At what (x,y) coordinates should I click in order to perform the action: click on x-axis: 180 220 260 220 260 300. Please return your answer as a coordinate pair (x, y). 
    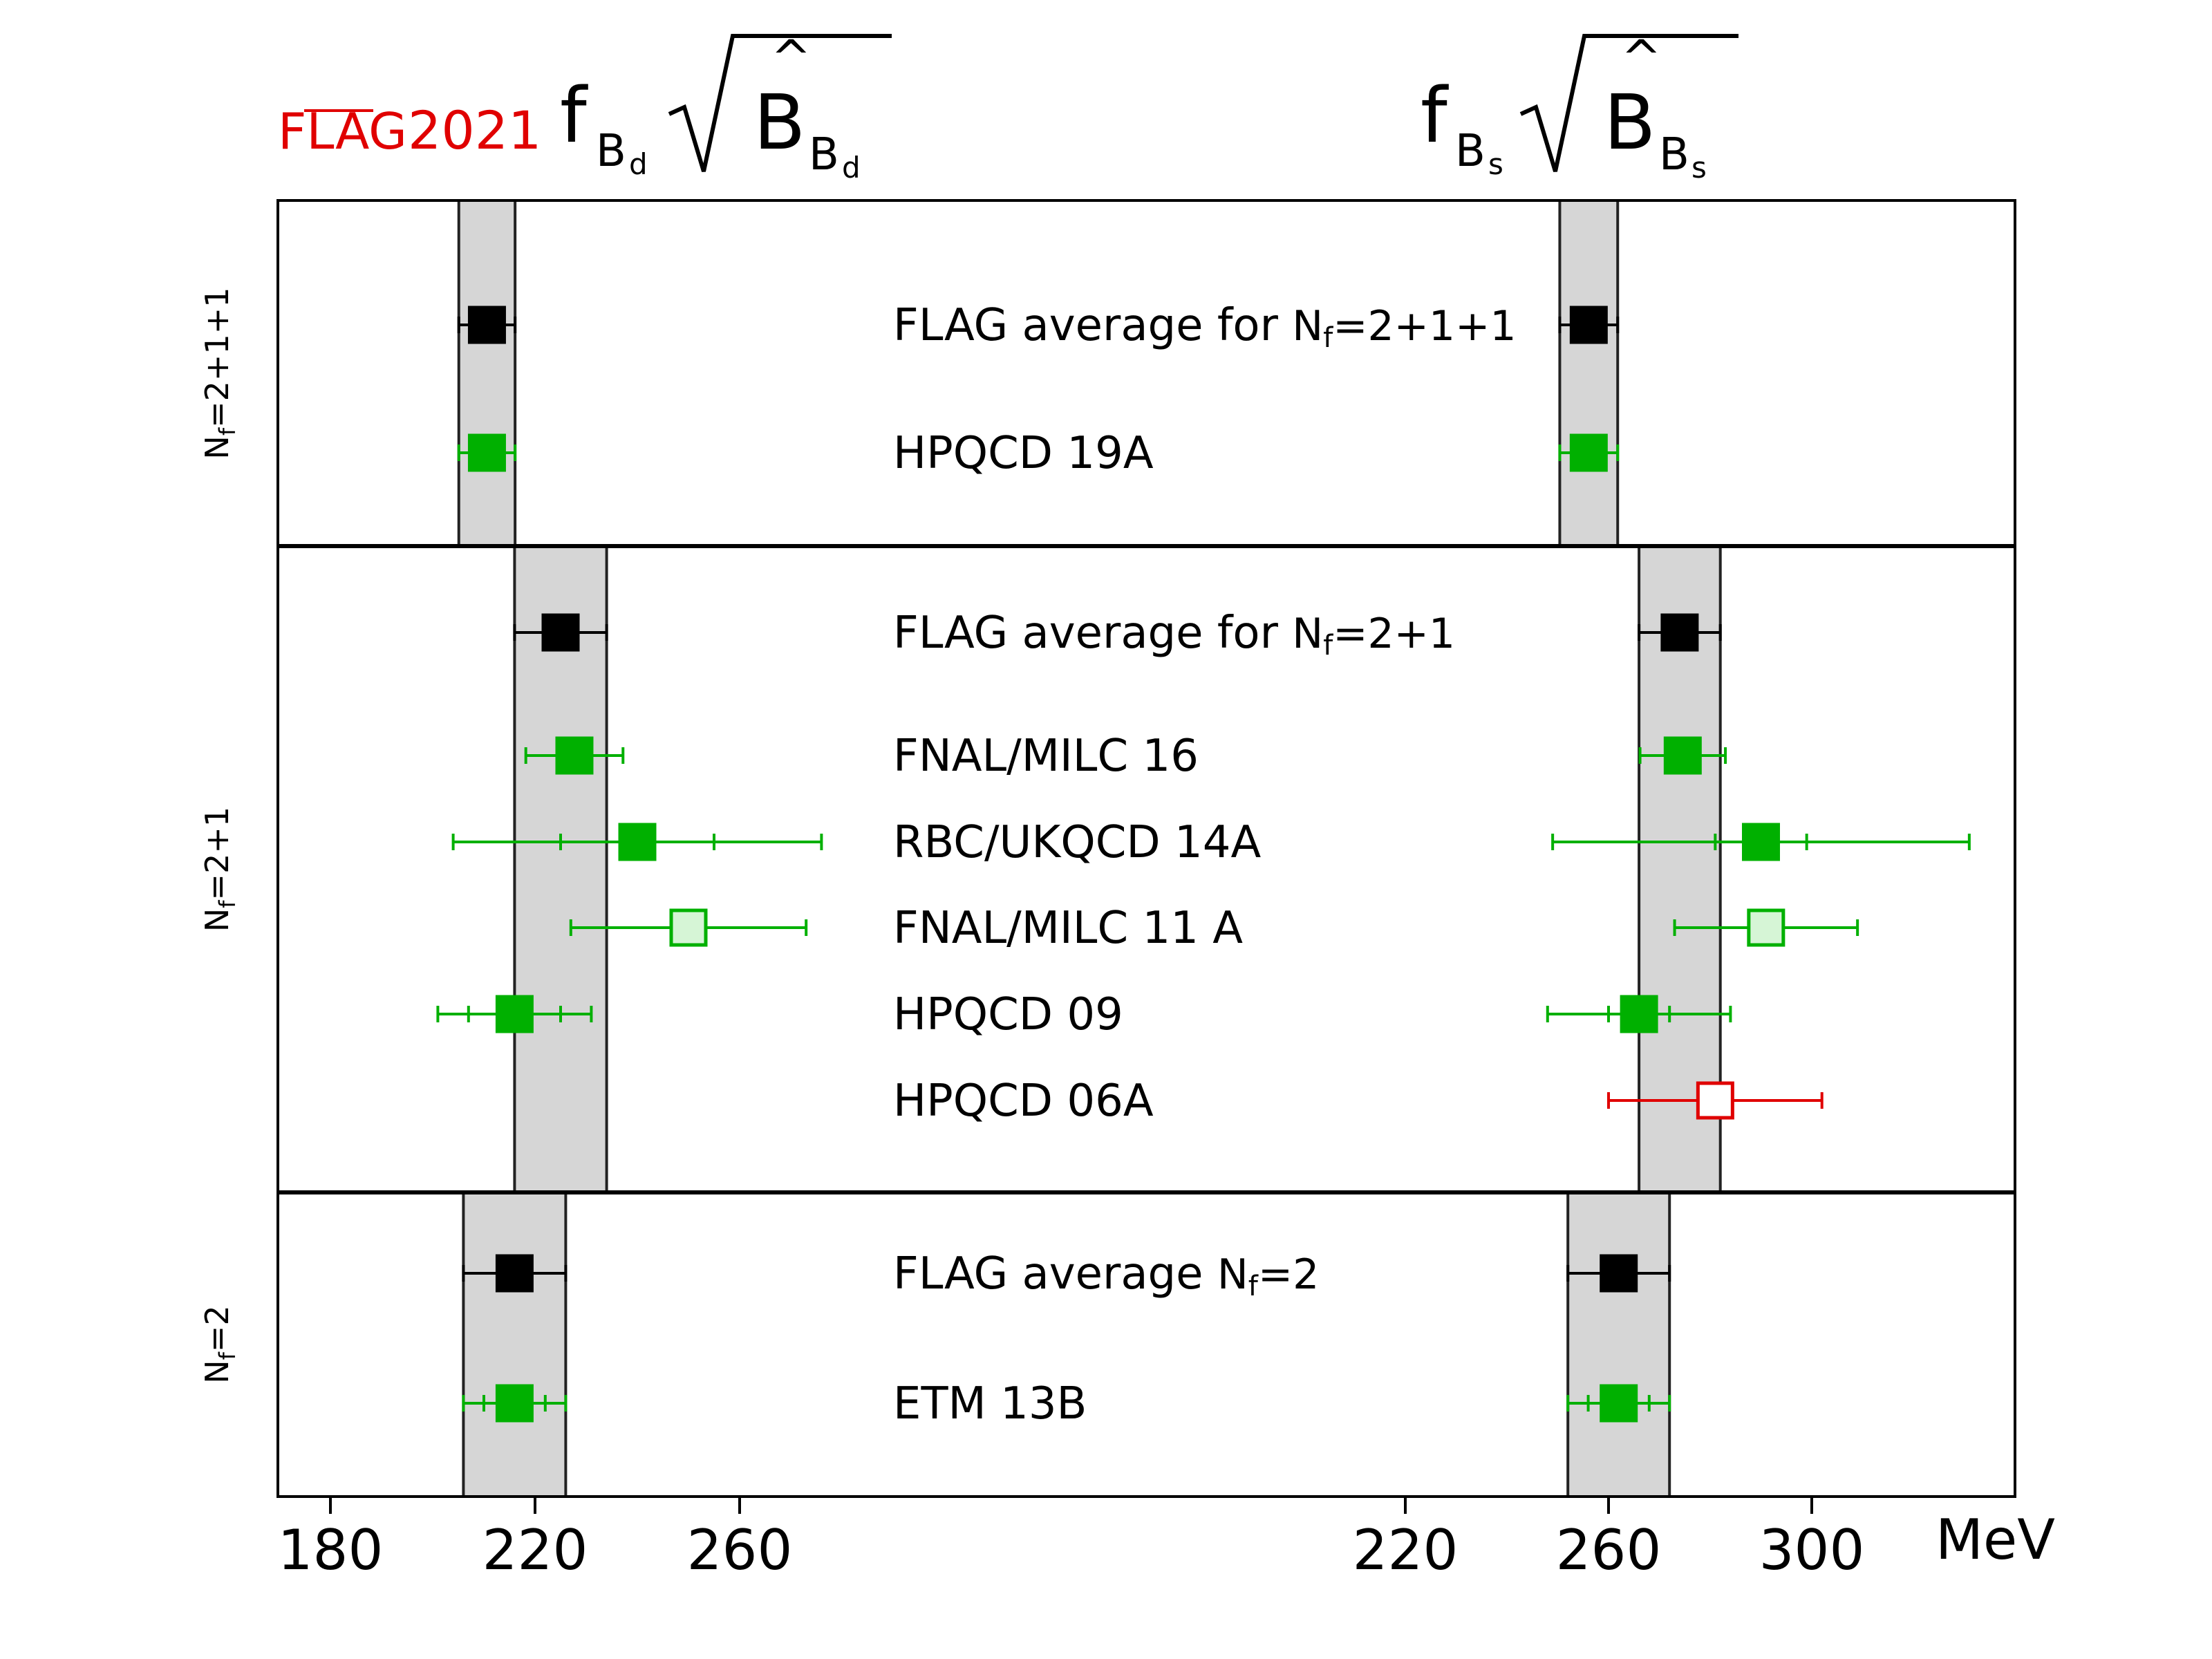
    Looking at the image, I should click on (1071, 1540).